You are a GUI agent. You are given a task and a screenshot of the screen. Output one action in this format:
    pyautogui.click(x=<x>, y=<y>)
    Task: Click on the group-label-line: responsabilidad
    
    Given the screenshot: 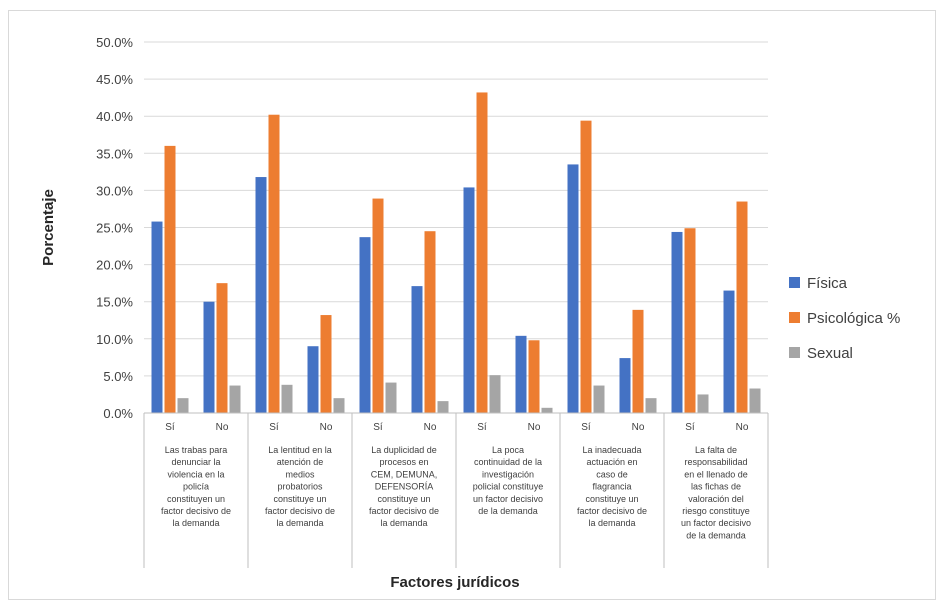 What is the action you would take?
    pyautogui.click(x=715, y=462)
    